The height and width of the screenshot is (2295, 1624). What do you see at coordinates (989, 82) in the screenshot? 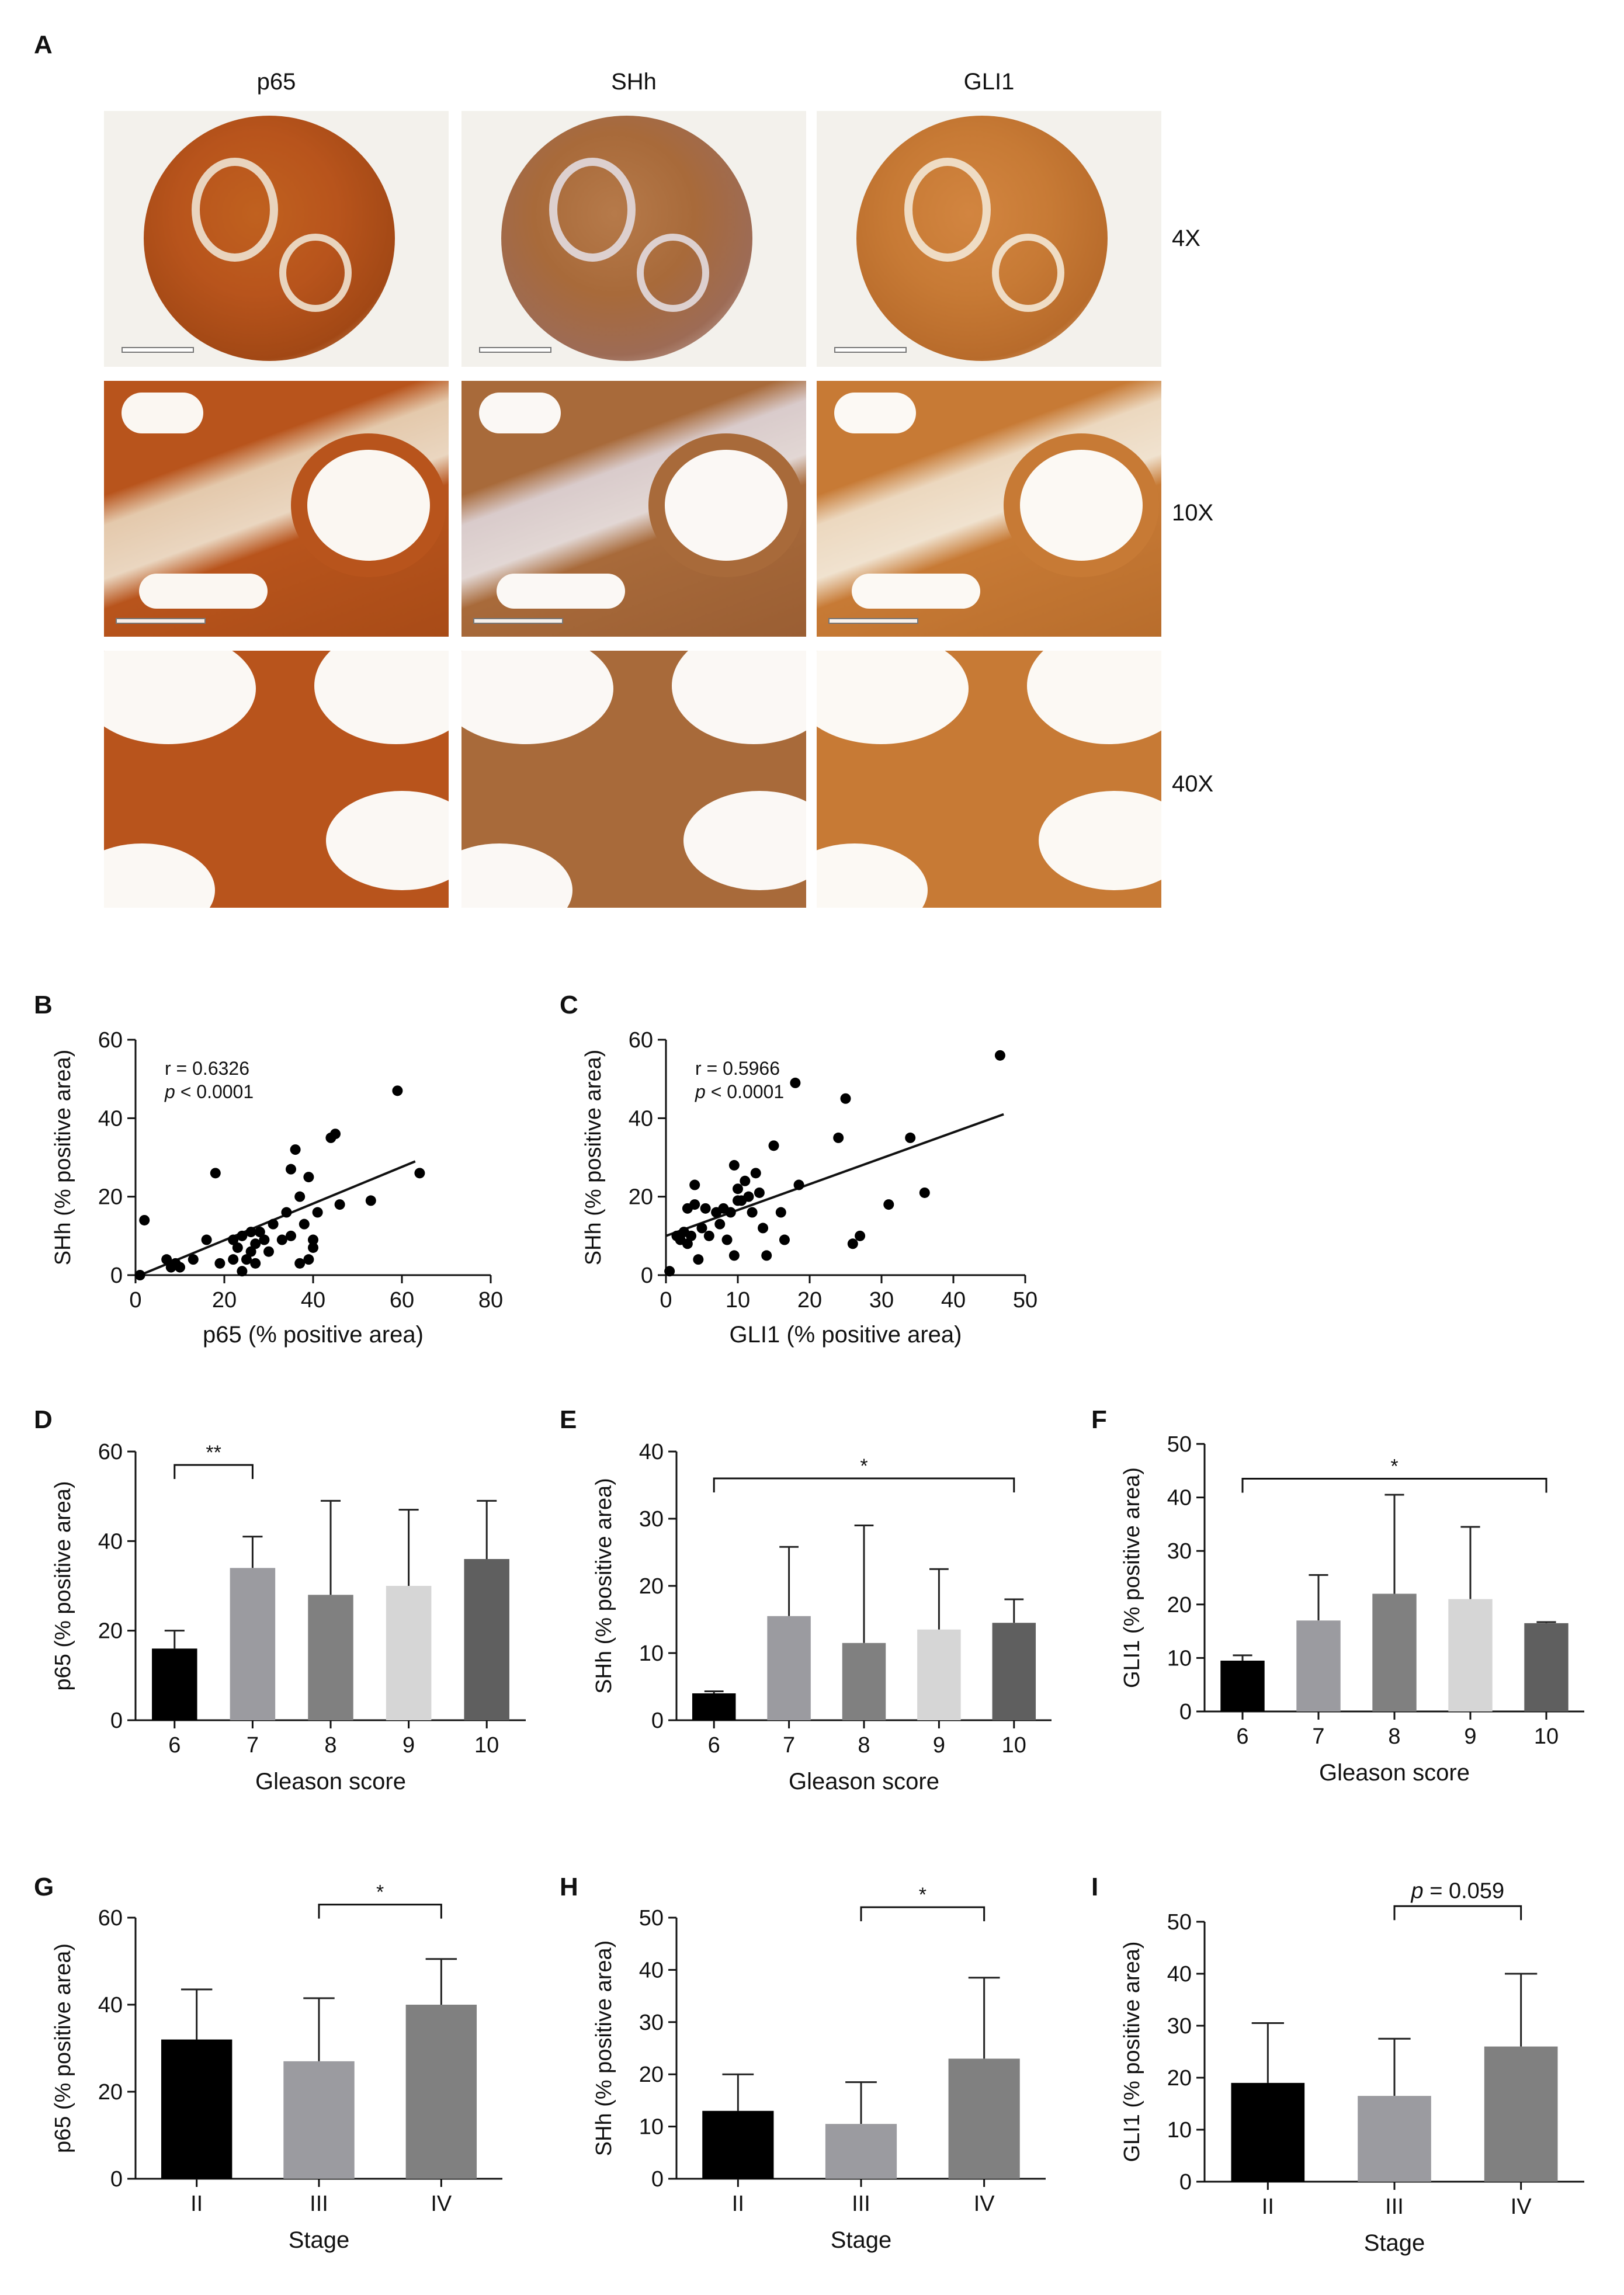
I see `column-header-gli1: GLI1` at bounding box center [989, 82].